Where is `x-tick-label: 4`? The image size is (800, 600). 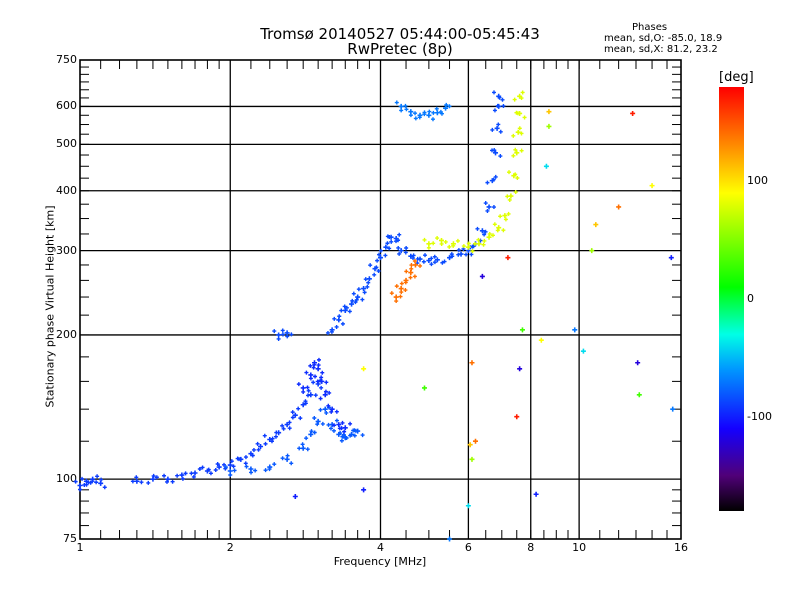
x-tick-label: 4 is located at coordinates (380, 547).